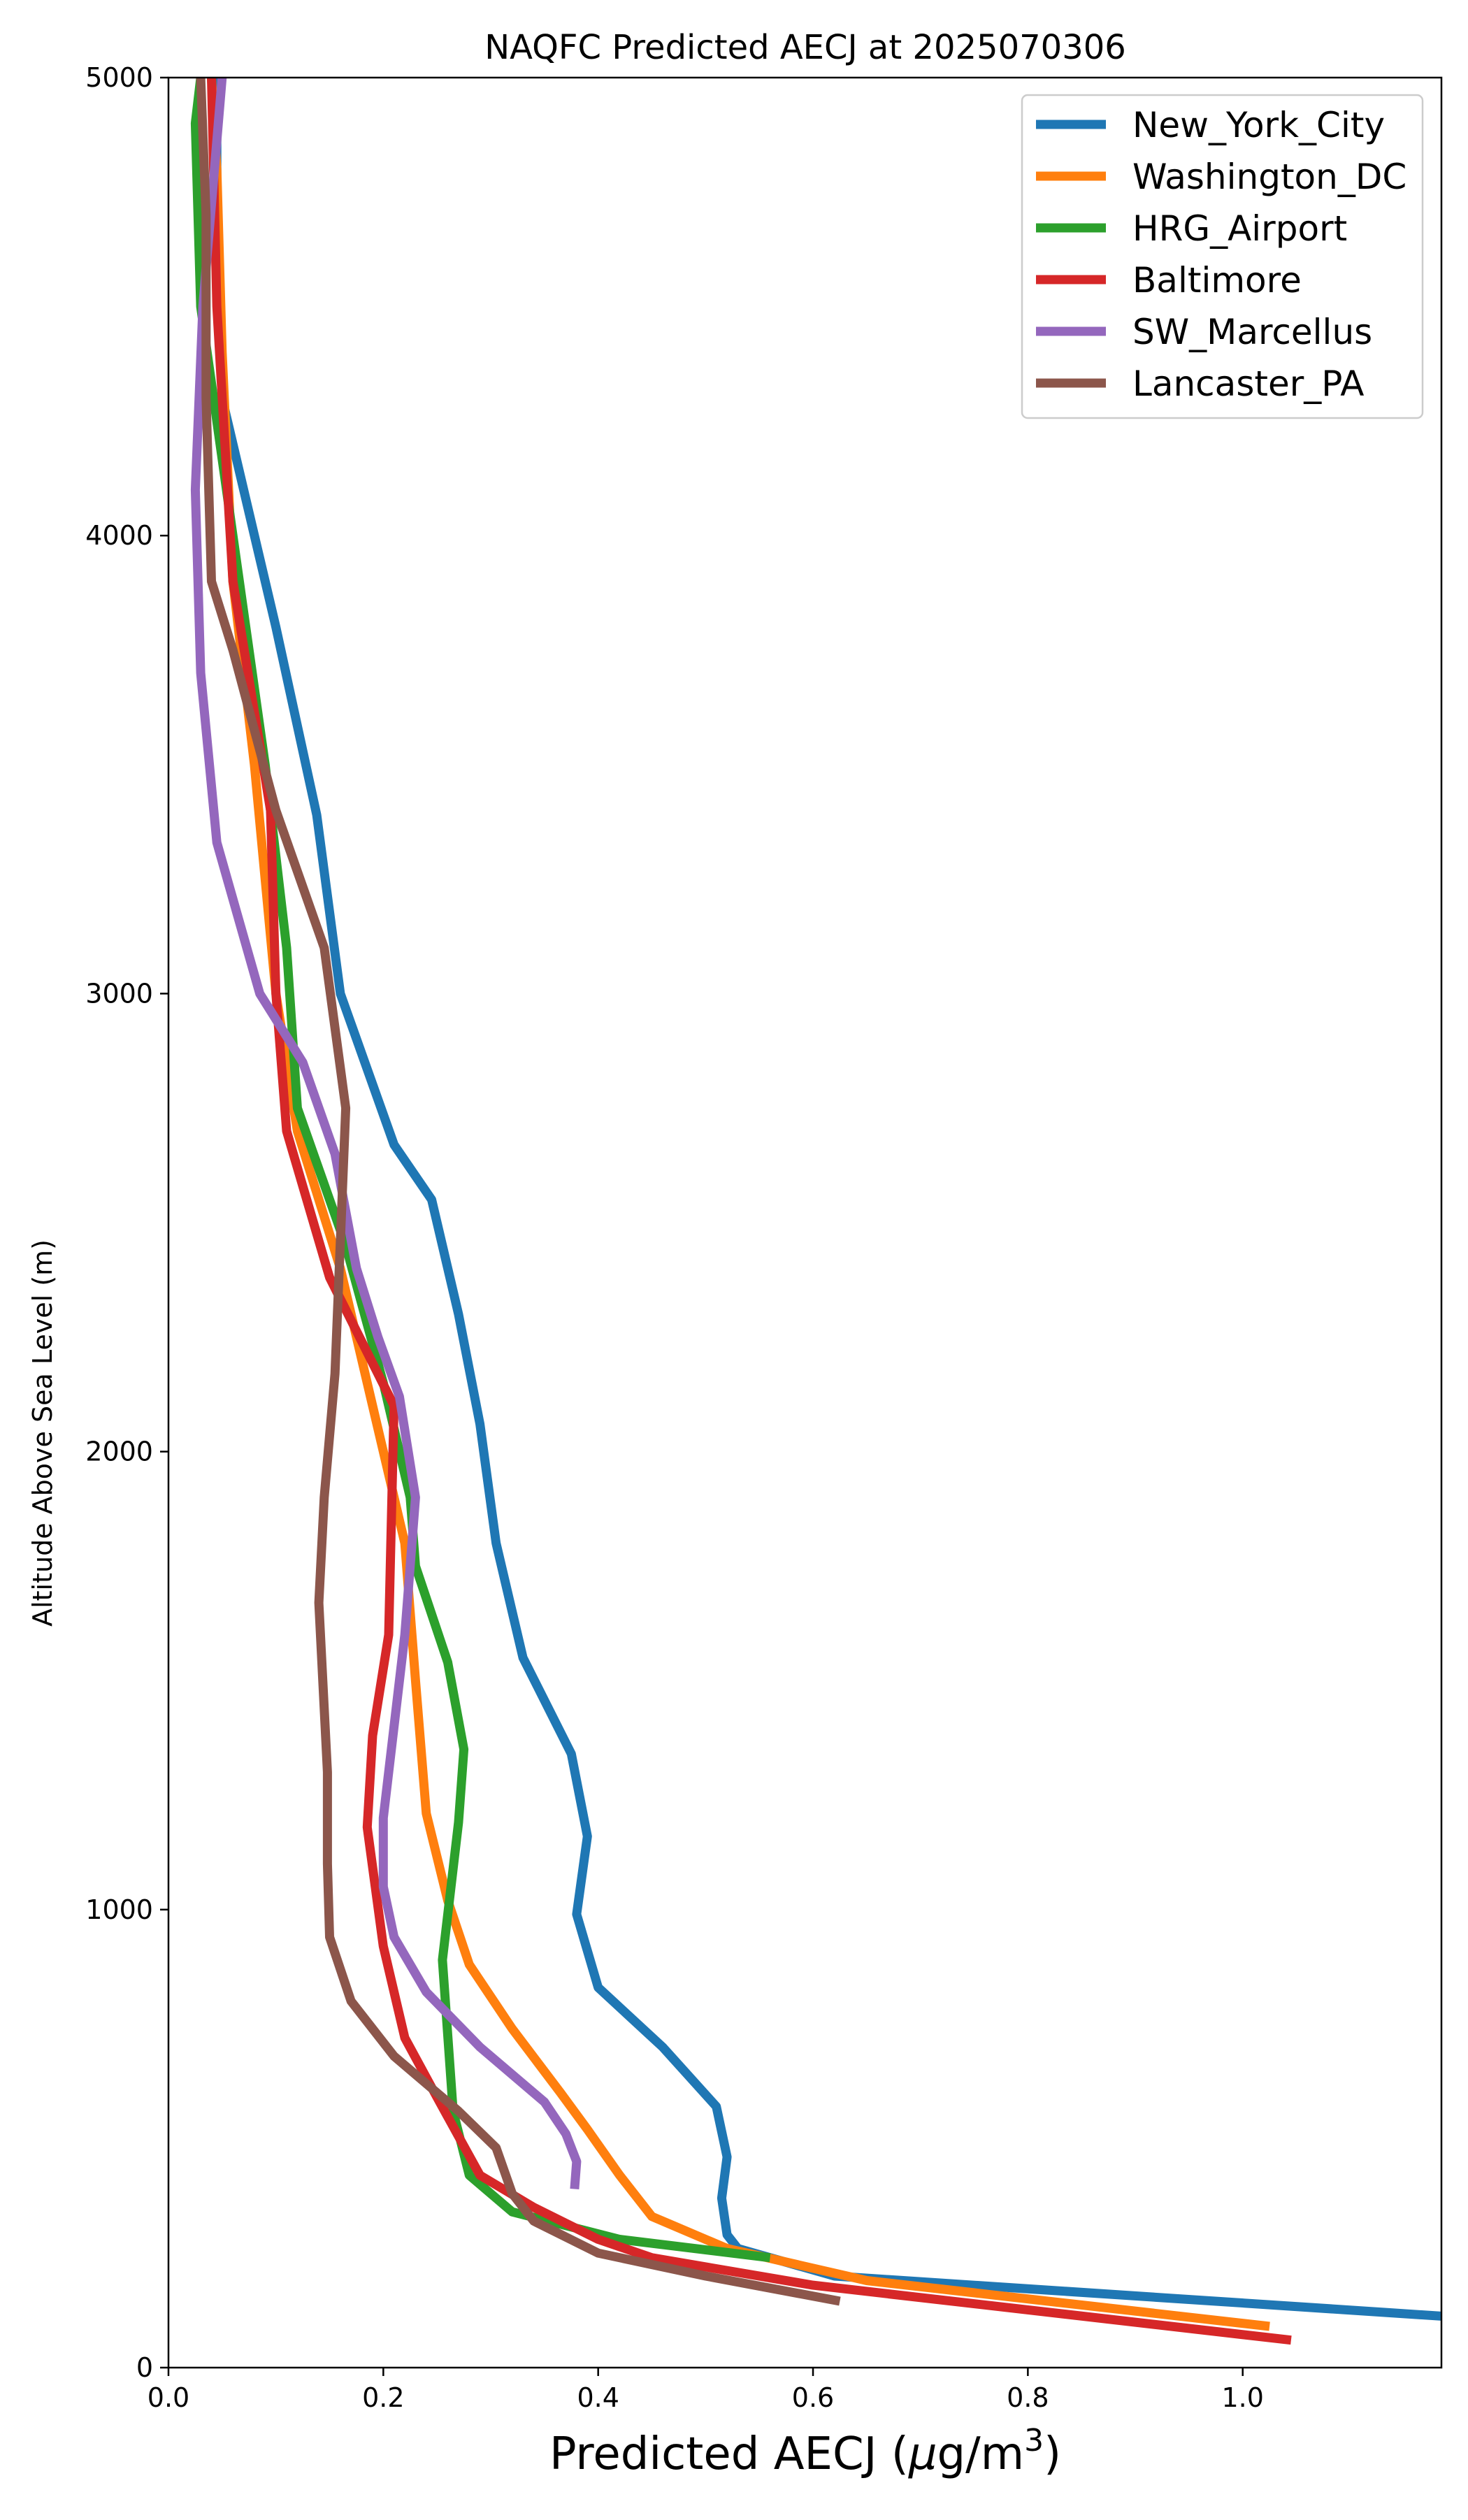  Describe the element at coordinates (598, 2397) in the screenshot. I see `x-tick-label: 0.4` at that location.